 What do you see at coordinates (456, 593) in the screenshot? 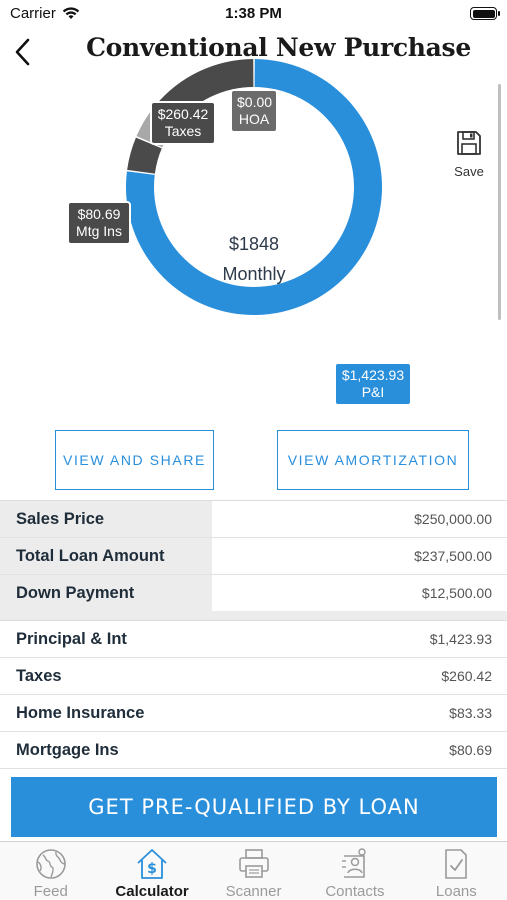
I see `row-value: $12,500.00` at bounding box center [456, 593].